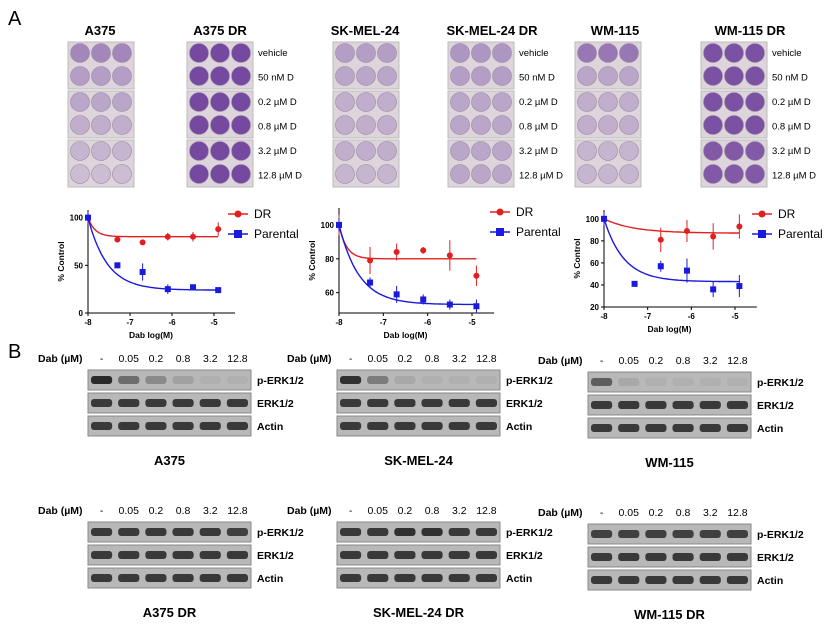  Describe the element at coordinates (656, 361) in the screenshot. I see `dose-label: 0.2` at that location.